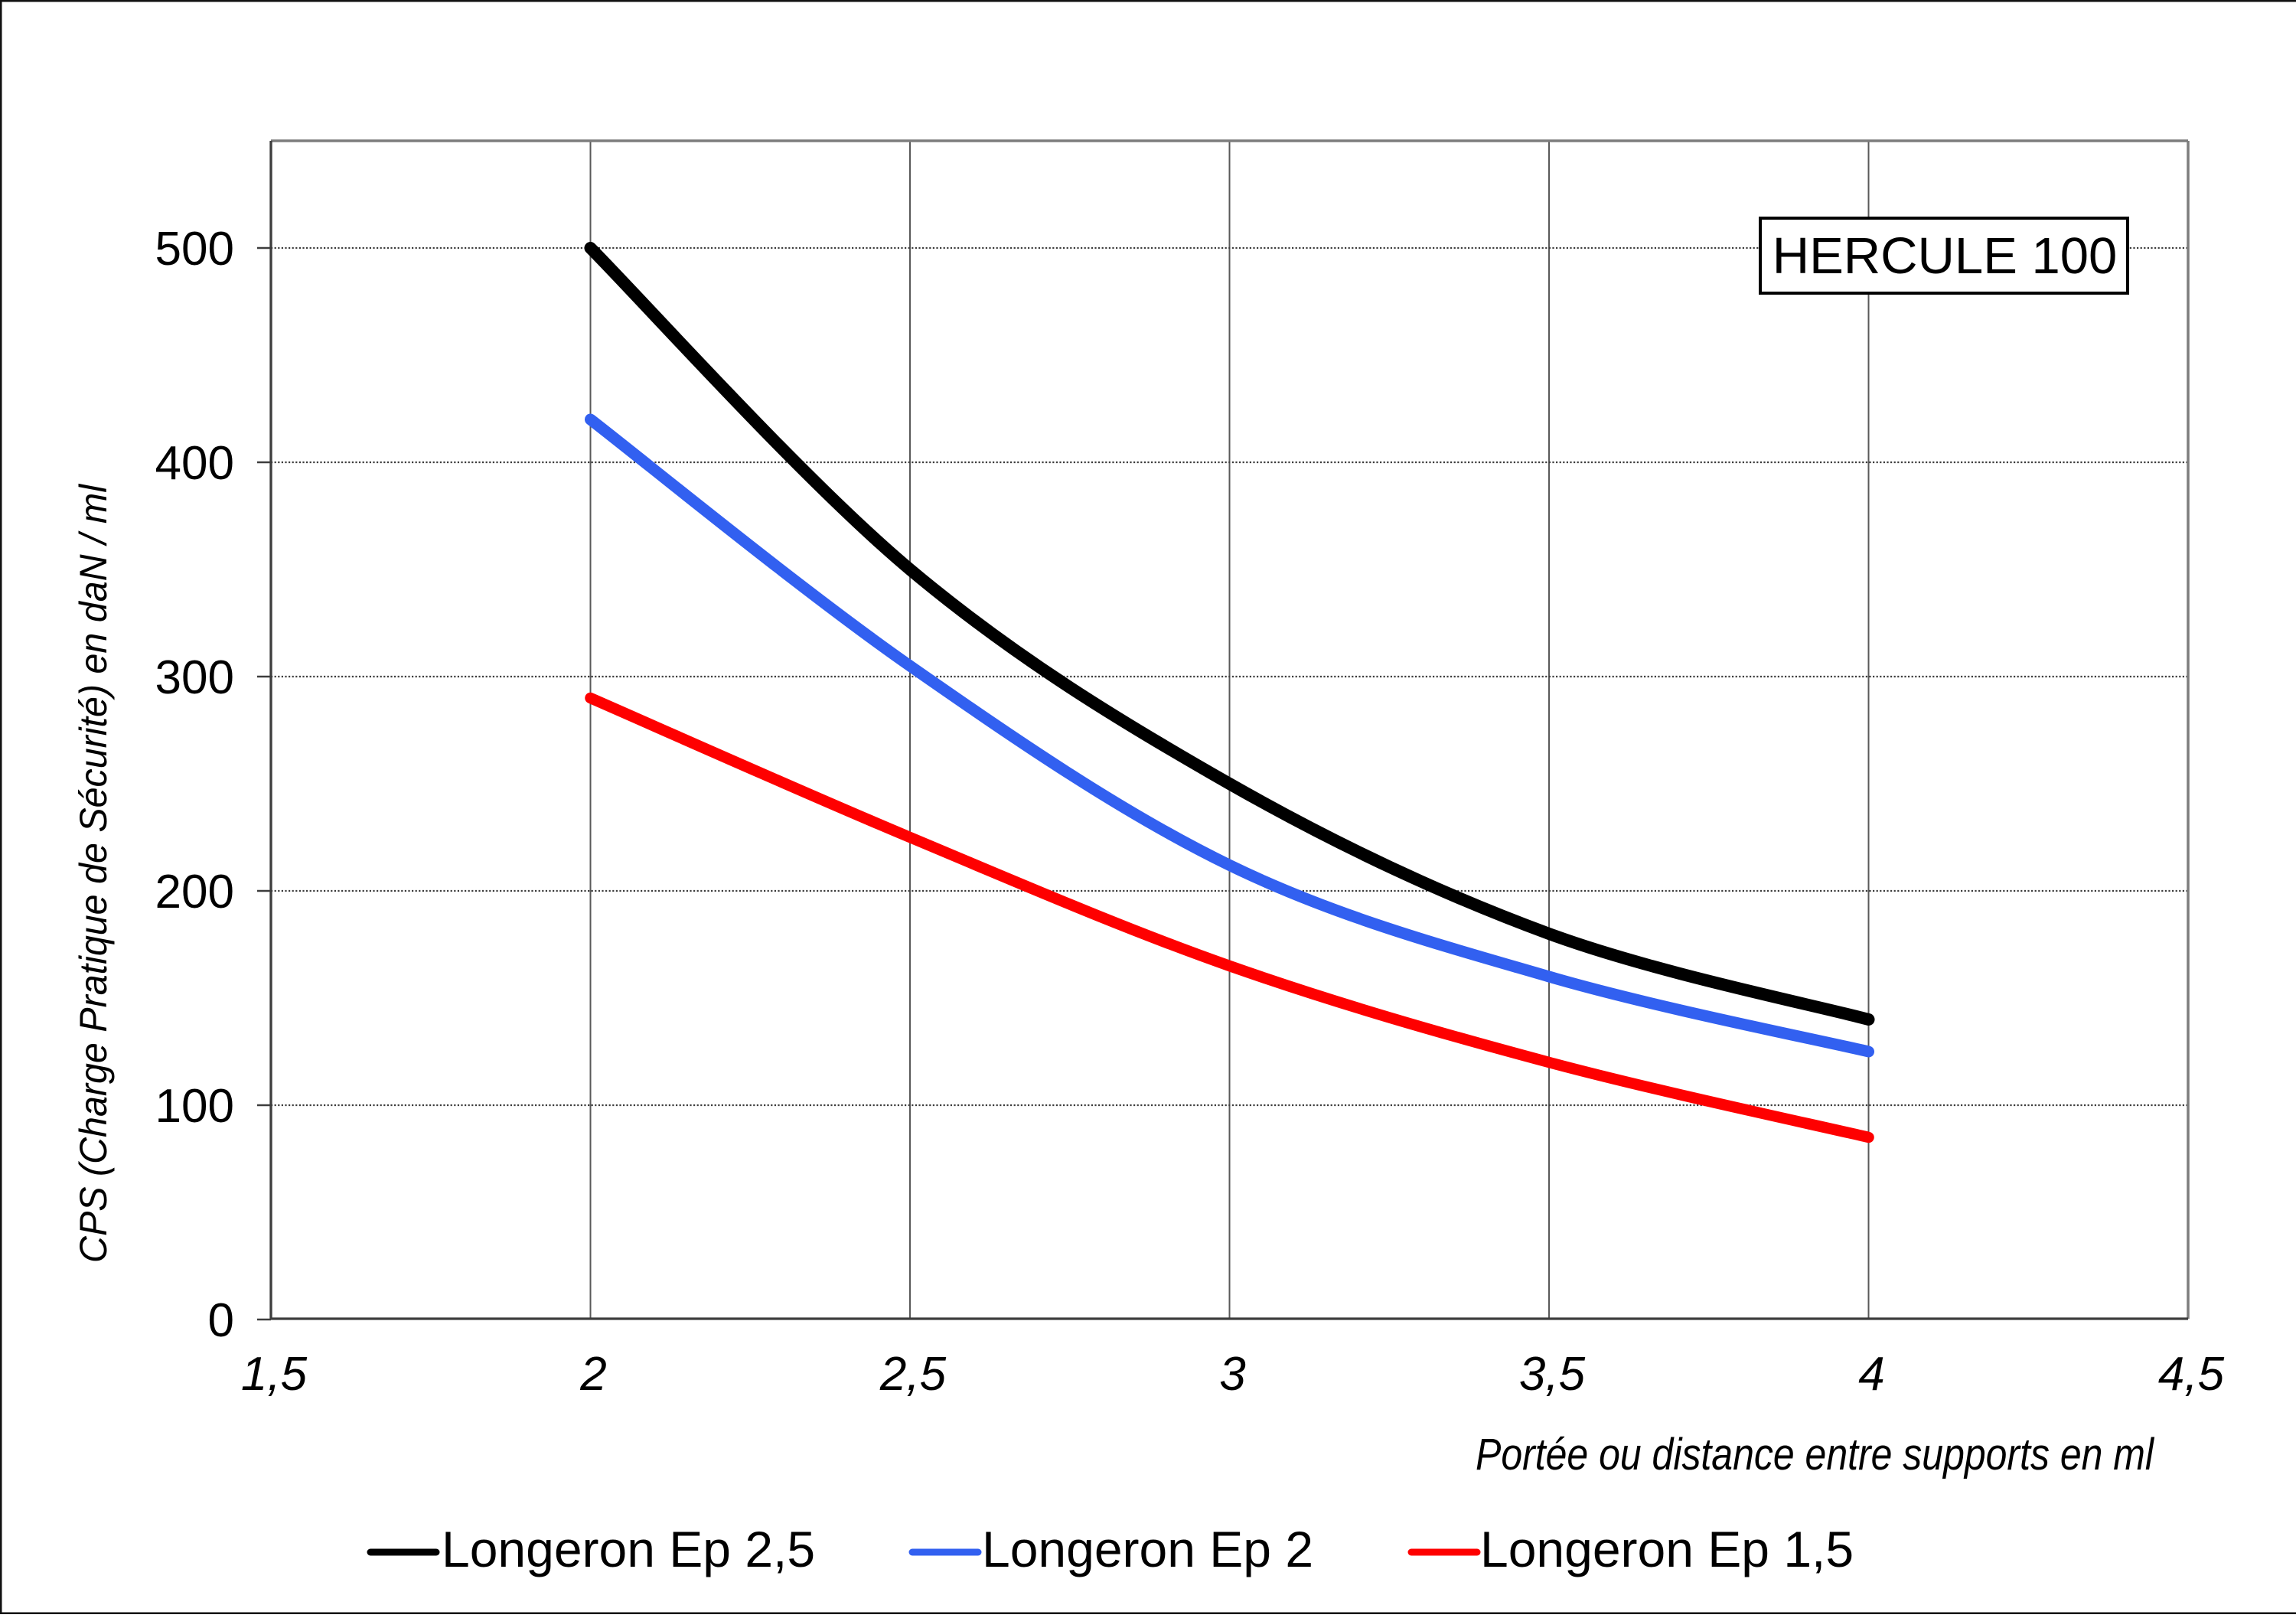  I want to click on svg-text: 100, so click(194, 1106).